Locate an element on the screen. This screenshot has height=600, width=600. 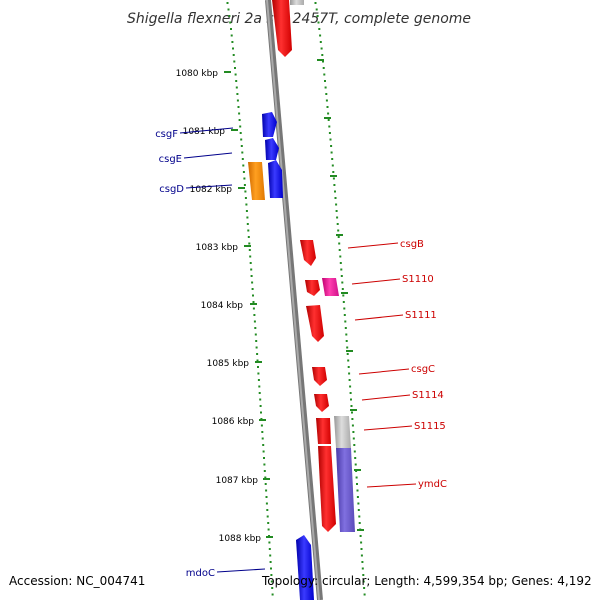
gene-S1110b is located at coordinates (330, 287).